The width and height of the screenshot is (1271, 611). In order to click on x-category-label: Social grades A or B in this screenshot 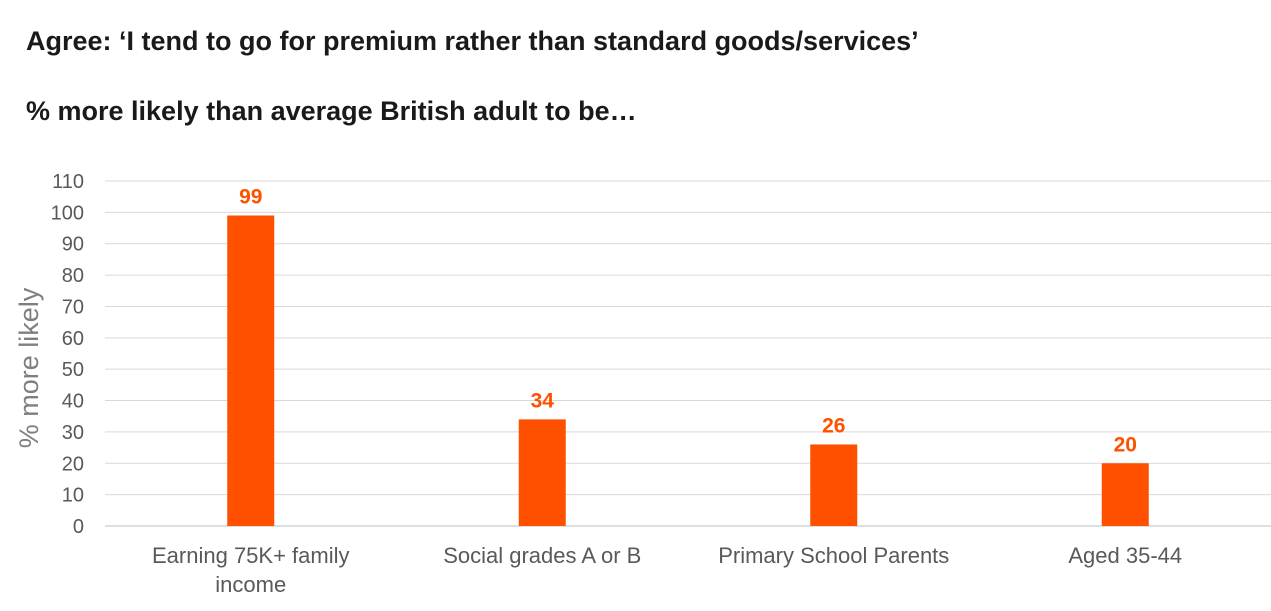, I will do `click(542, 555)`.